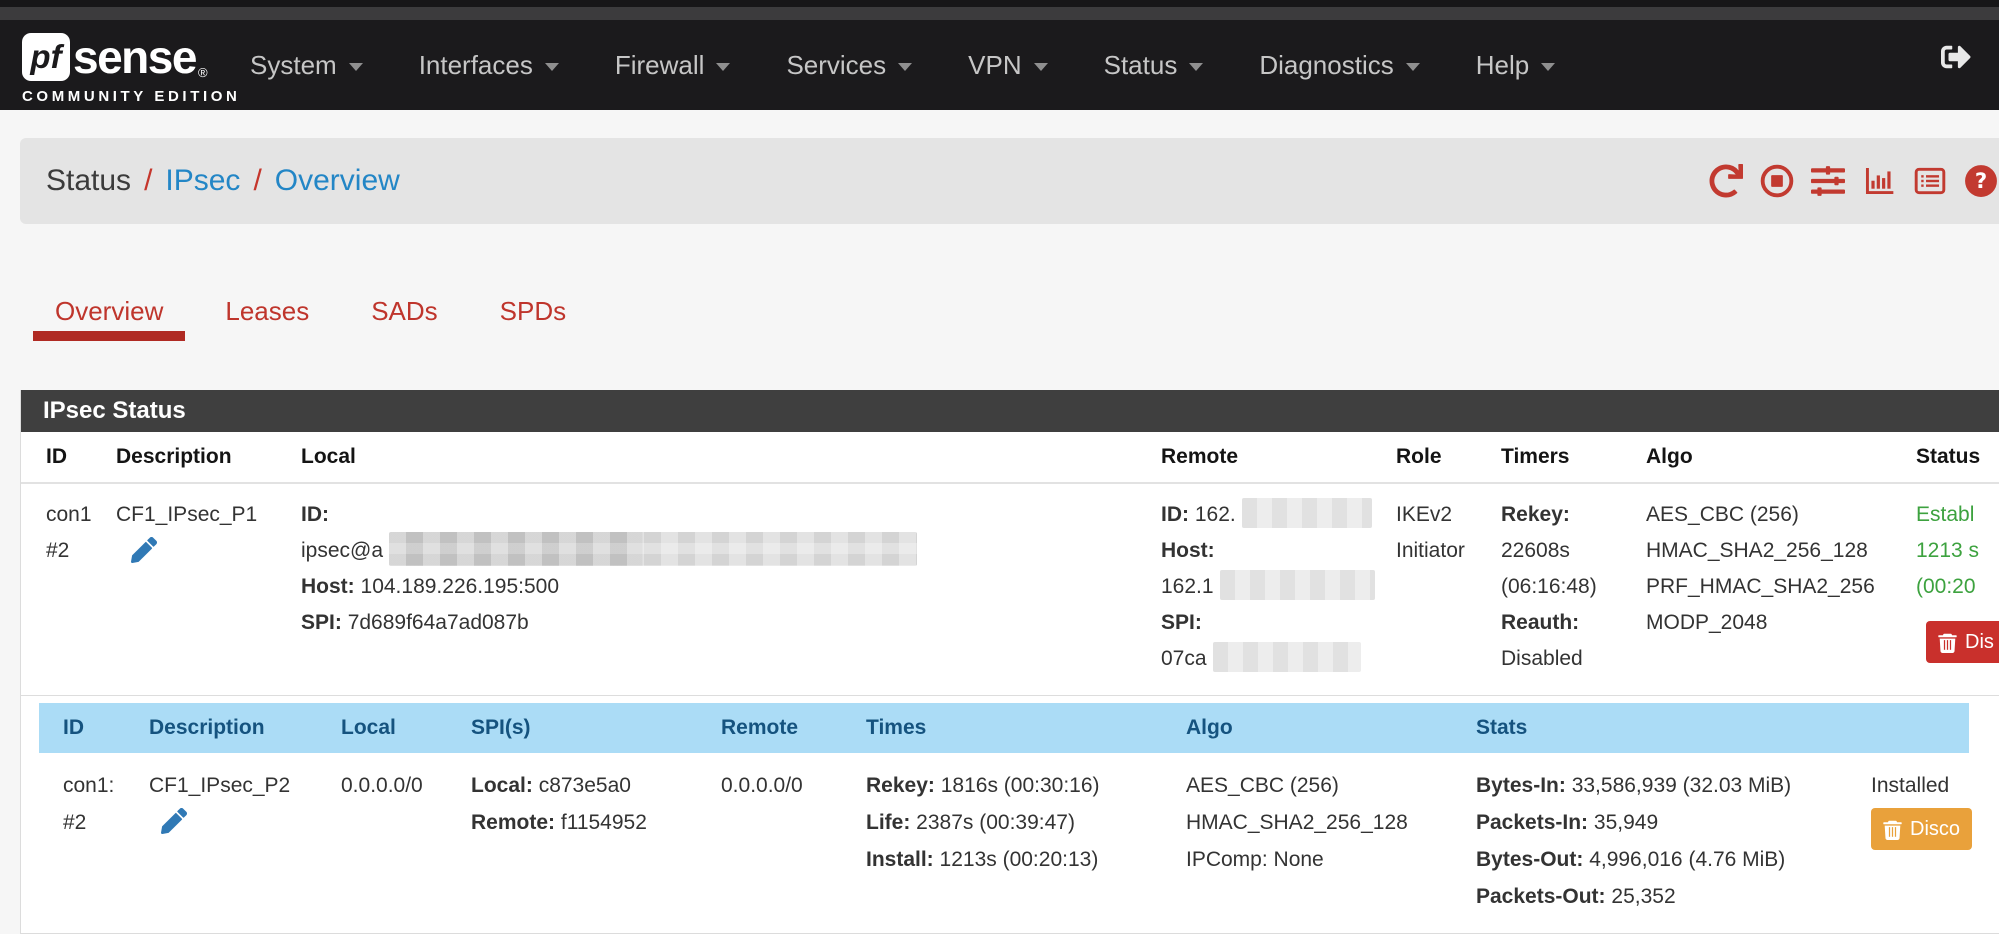 The width and height of the screenshot is (1999, 934). What do you see at coordinates (1962, 642) in the screenshot?
I see `disconnect-button: Dis` at bounding box center [1962, 642].